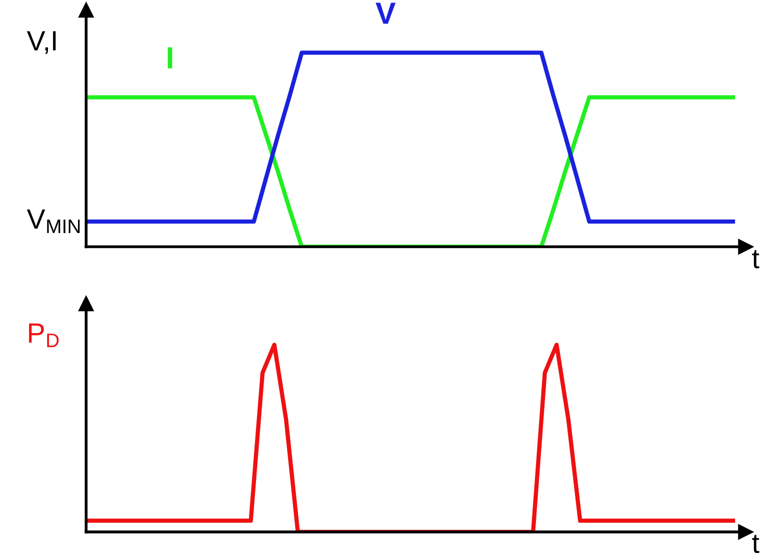 The height and width of the screenshot is (557, 776). Describe the element at coordinates (386, 13) in the screenshot. I see `series-label: V` at that location.